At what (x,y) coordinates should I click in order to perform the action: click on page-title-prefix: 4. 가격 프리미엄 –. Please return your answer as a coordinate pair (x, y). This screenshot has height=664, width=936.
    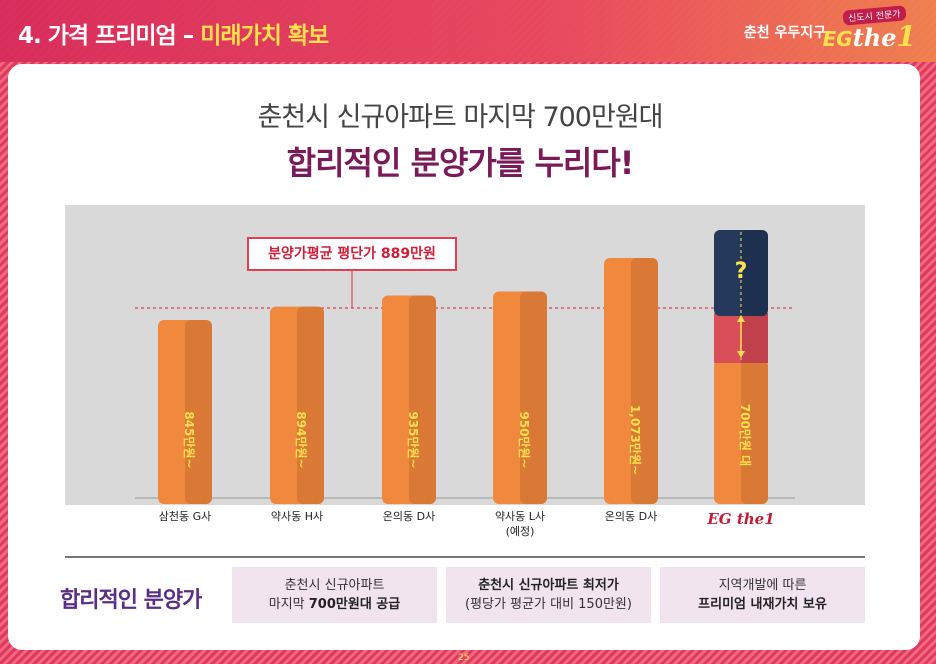
    Looking at the image, I should click on (109, 36).